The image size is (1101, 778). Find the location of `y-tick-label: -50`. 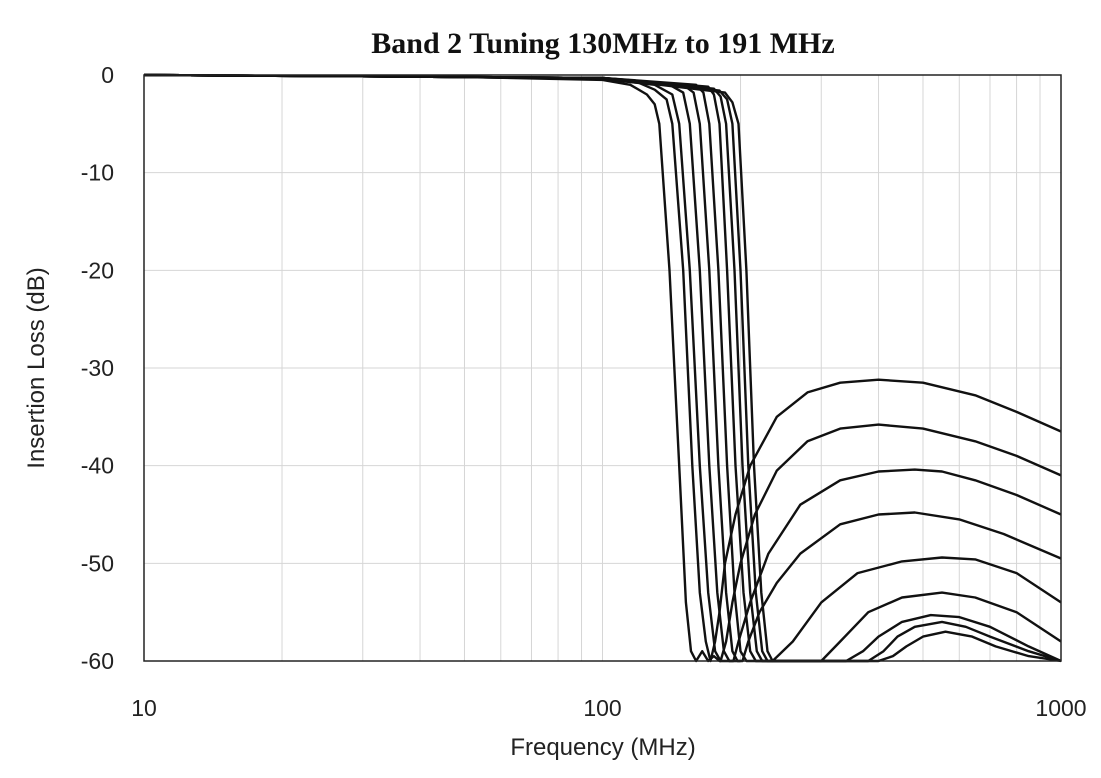

y-tick-label: -50 is located at coordinates (97, 563).